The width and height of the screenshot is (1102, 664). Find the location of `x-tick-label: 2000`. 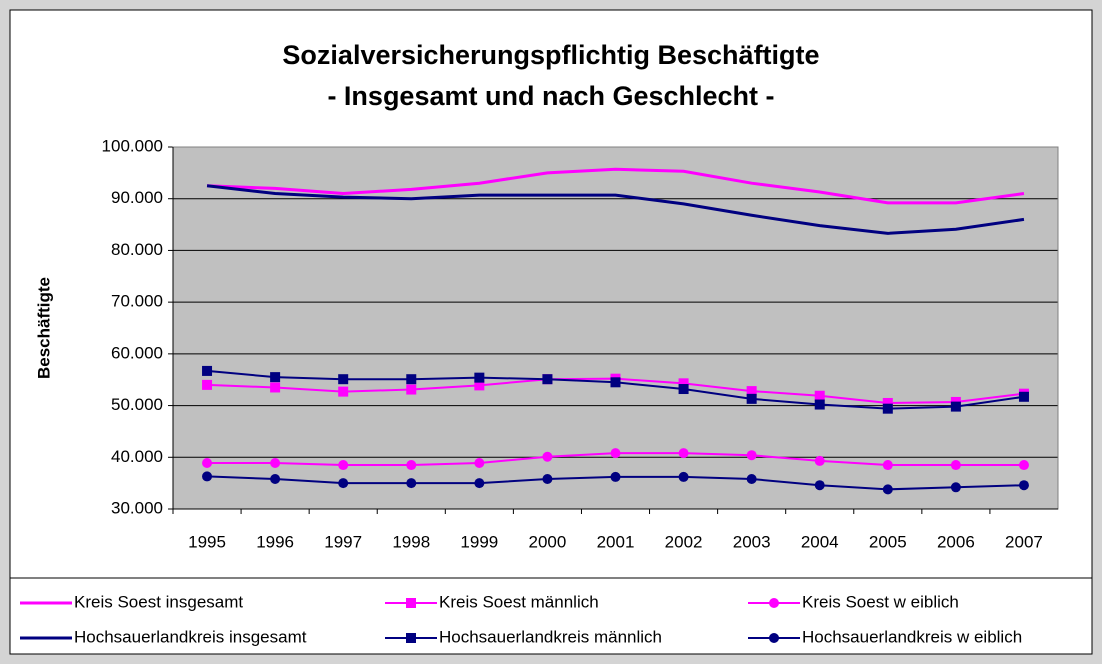

x-tick-label: 2000 is located at coordinates (548, 541).